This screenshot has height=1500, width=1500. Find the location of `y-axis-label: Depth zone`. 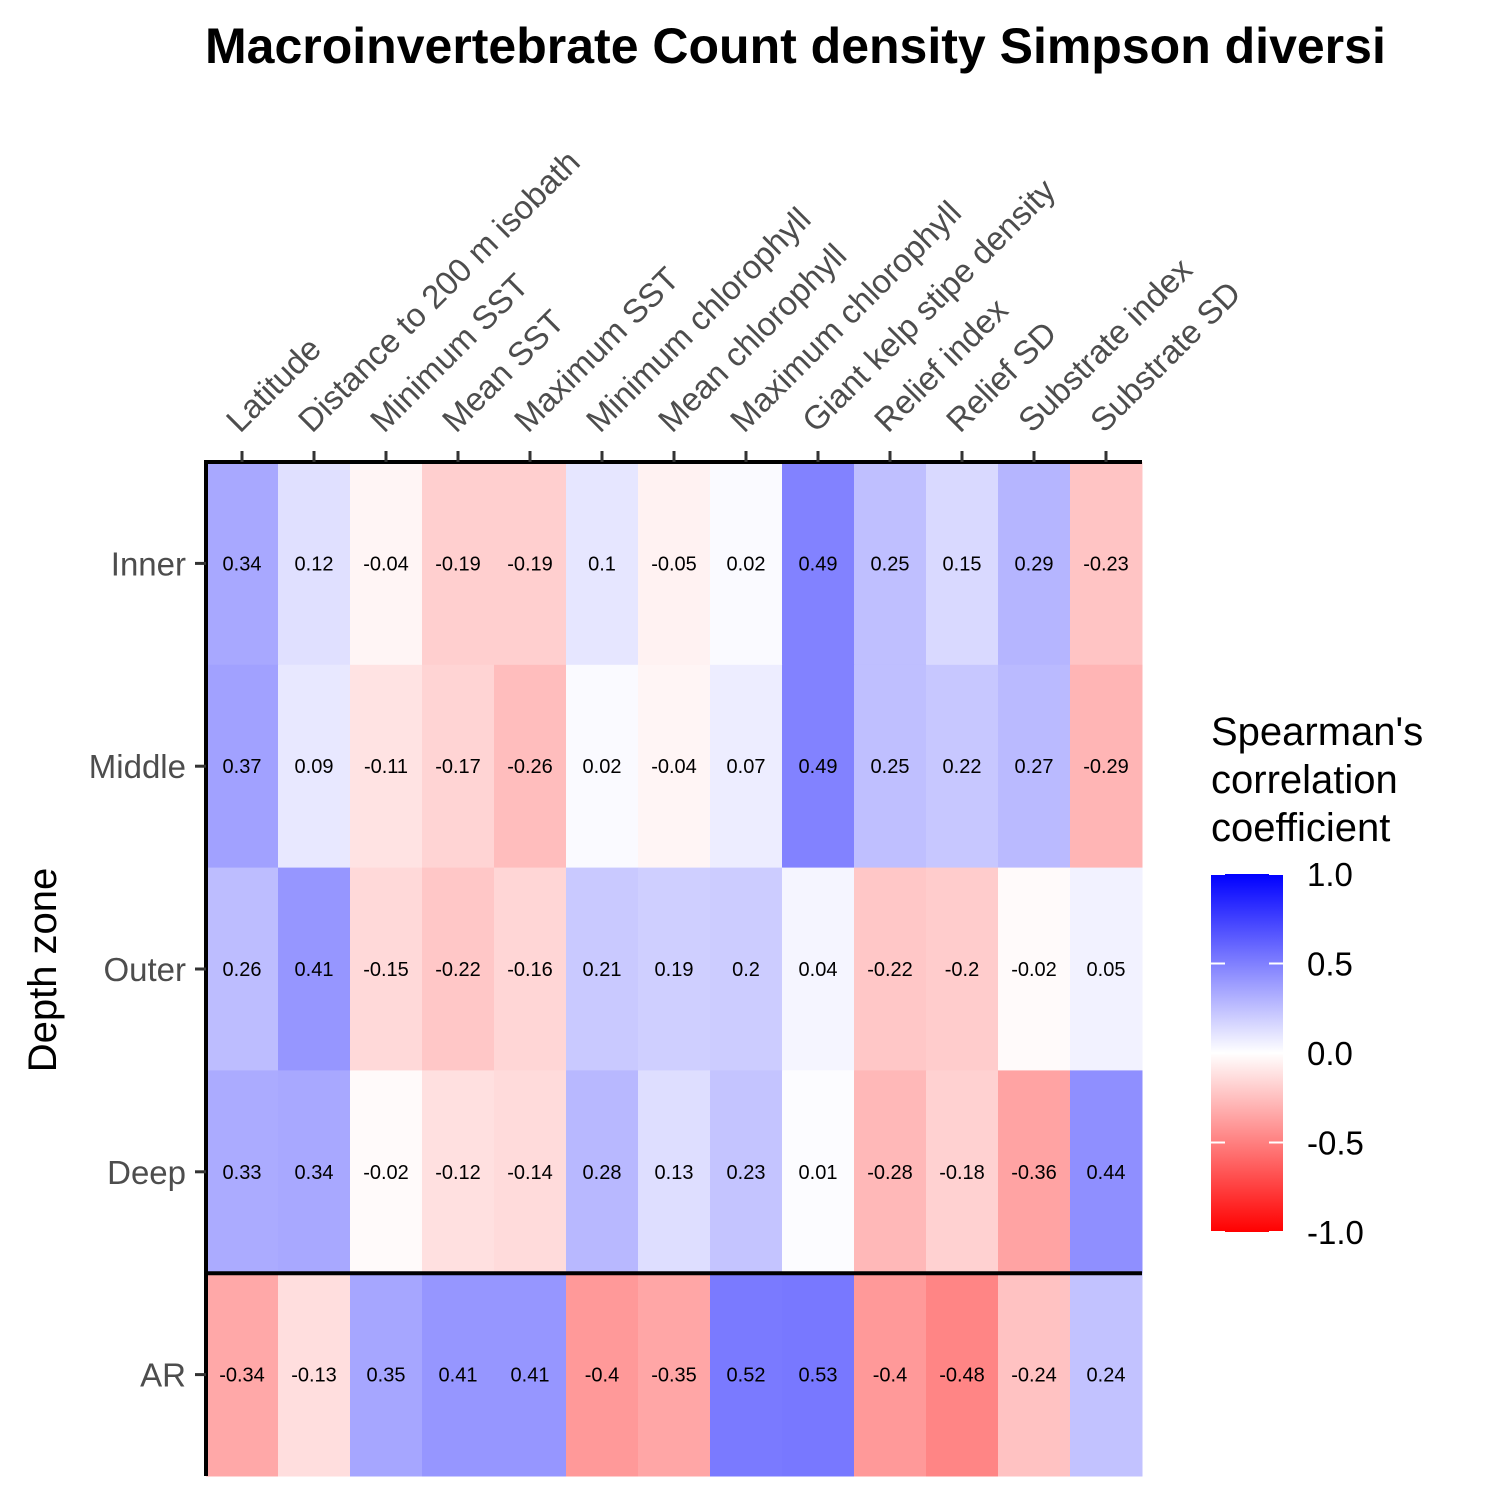

y-axis-label: Depth zone is located at coordinates (43, 970).